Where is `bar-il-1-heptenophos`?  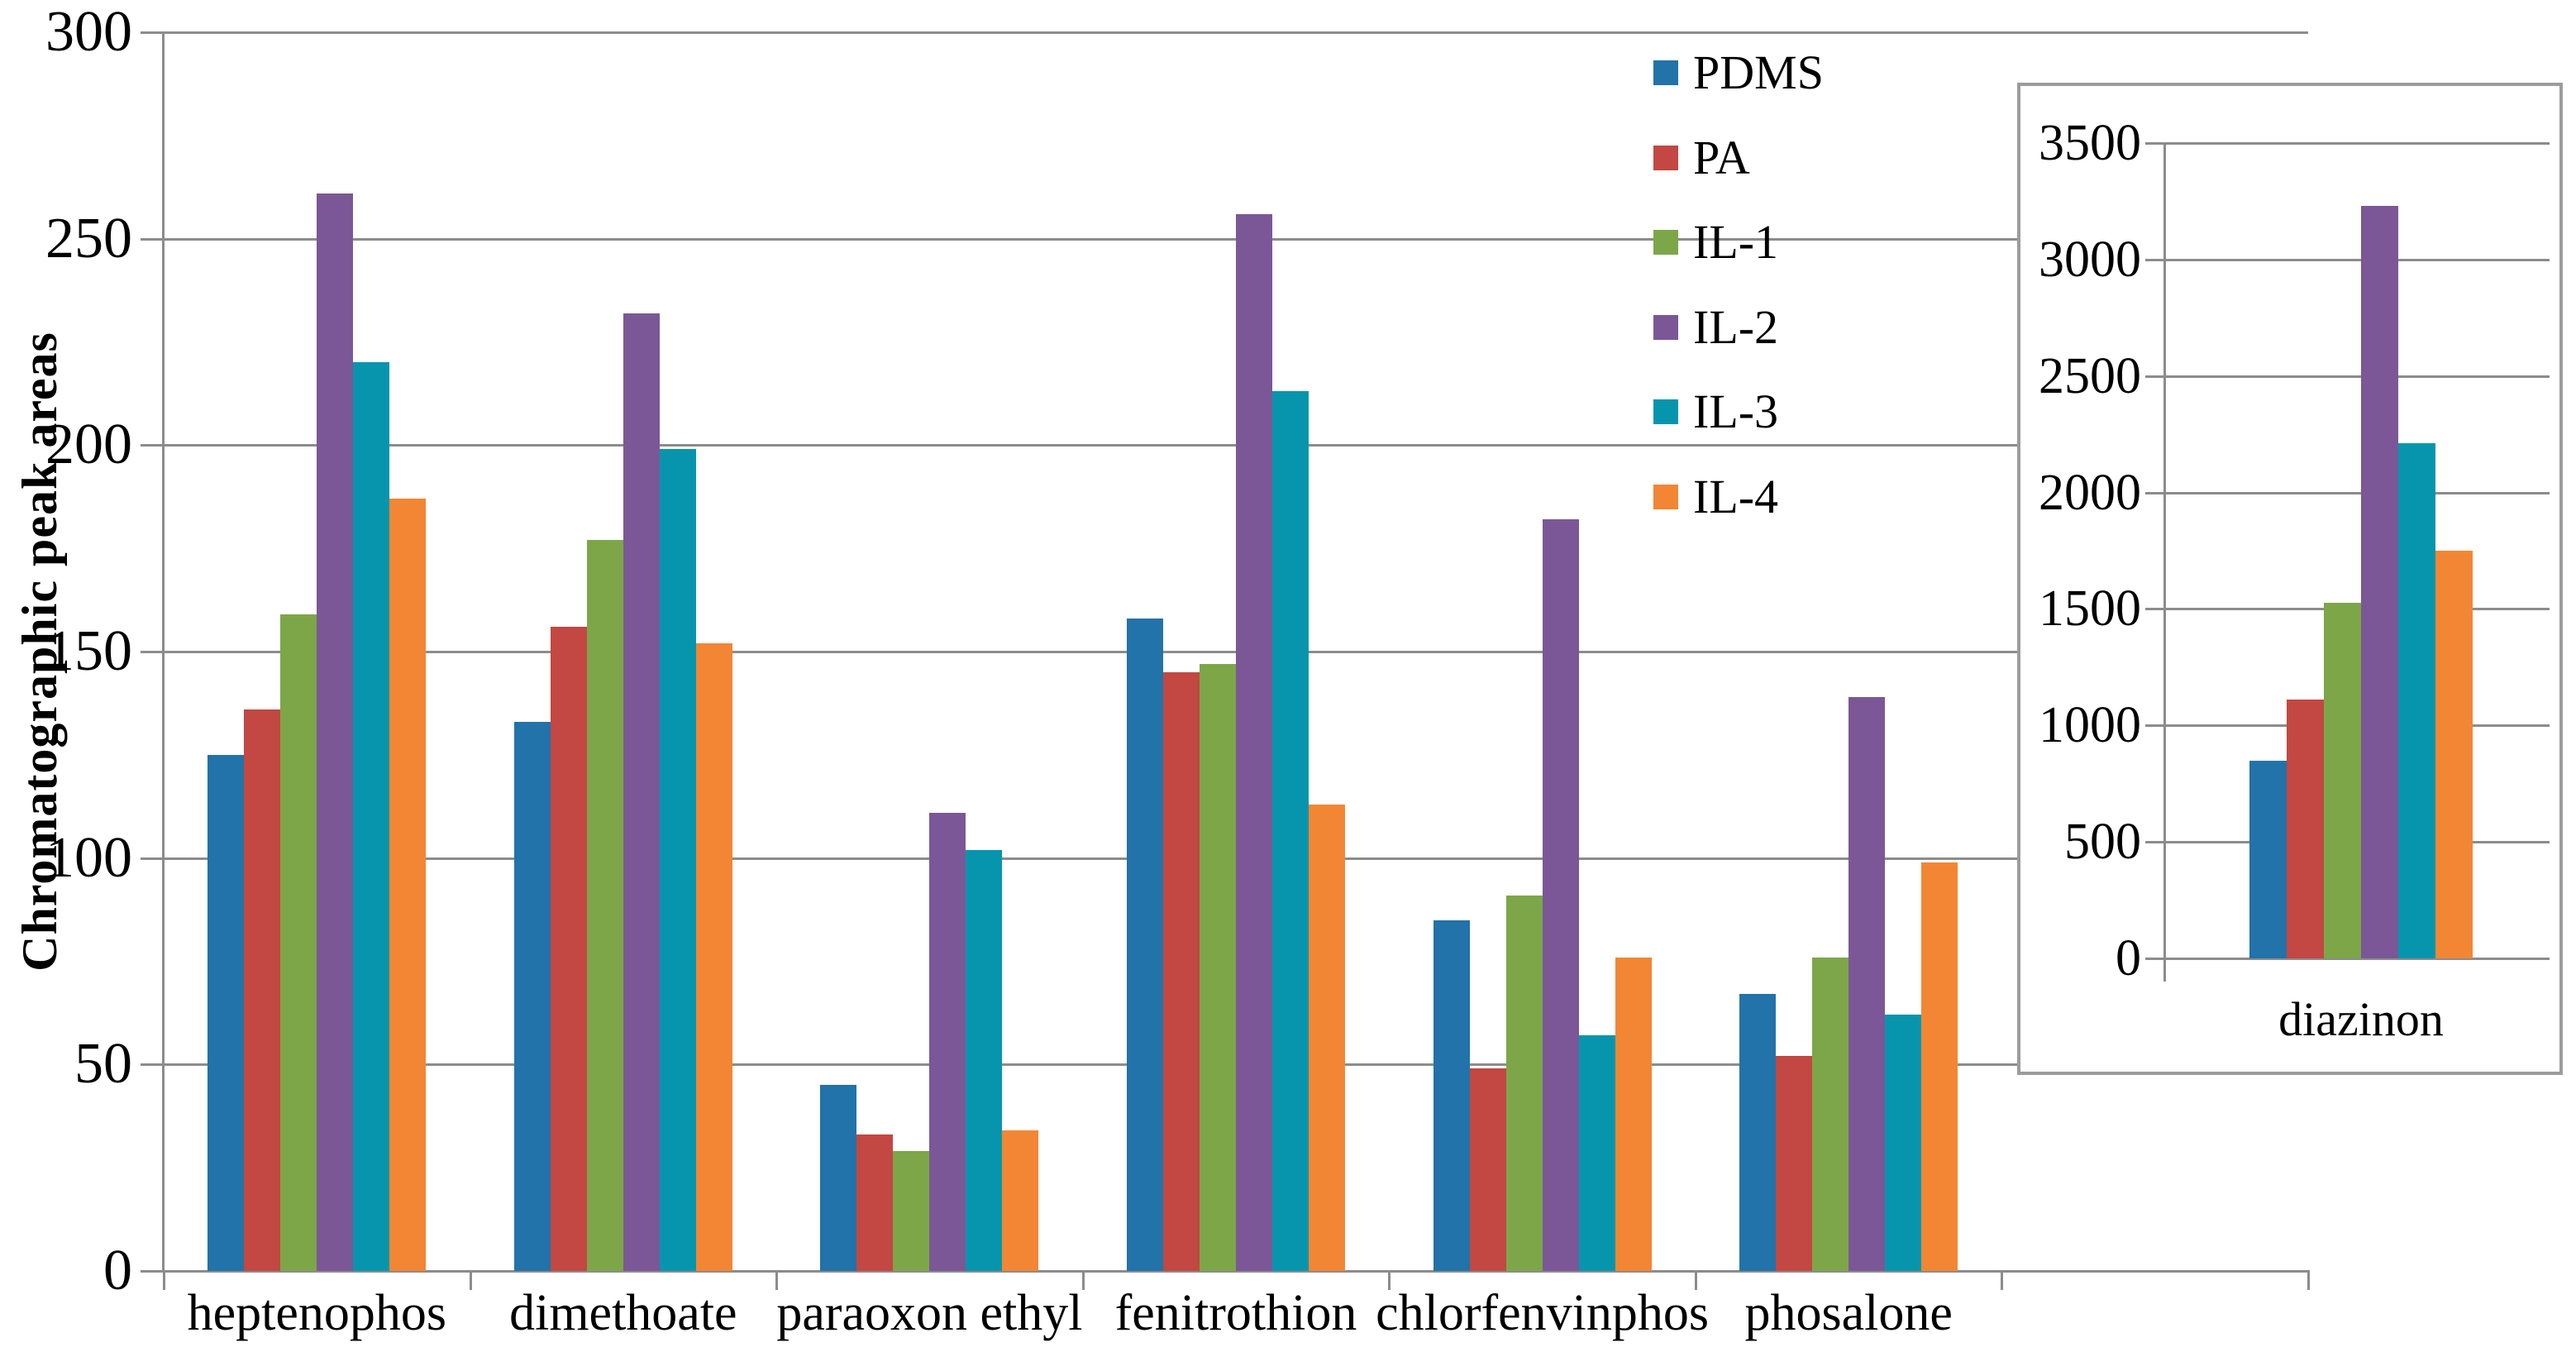 bar-il-1-heptenophos is located at coordinates (298, 942).